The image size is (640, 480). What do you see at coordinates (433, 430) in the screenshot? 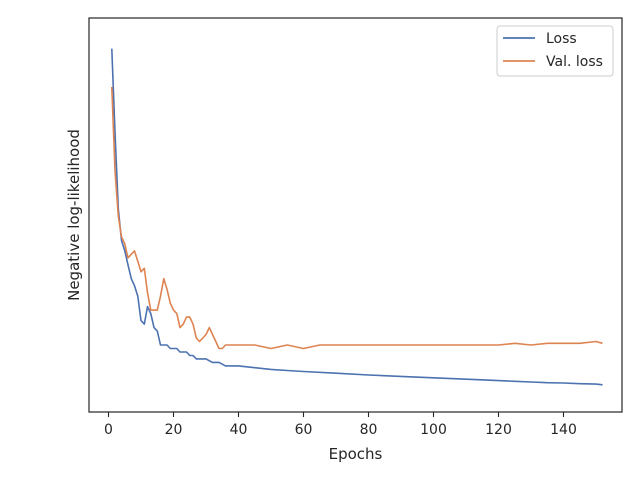
I see `x-tick-label: 100` at bounding box center [433, 430].